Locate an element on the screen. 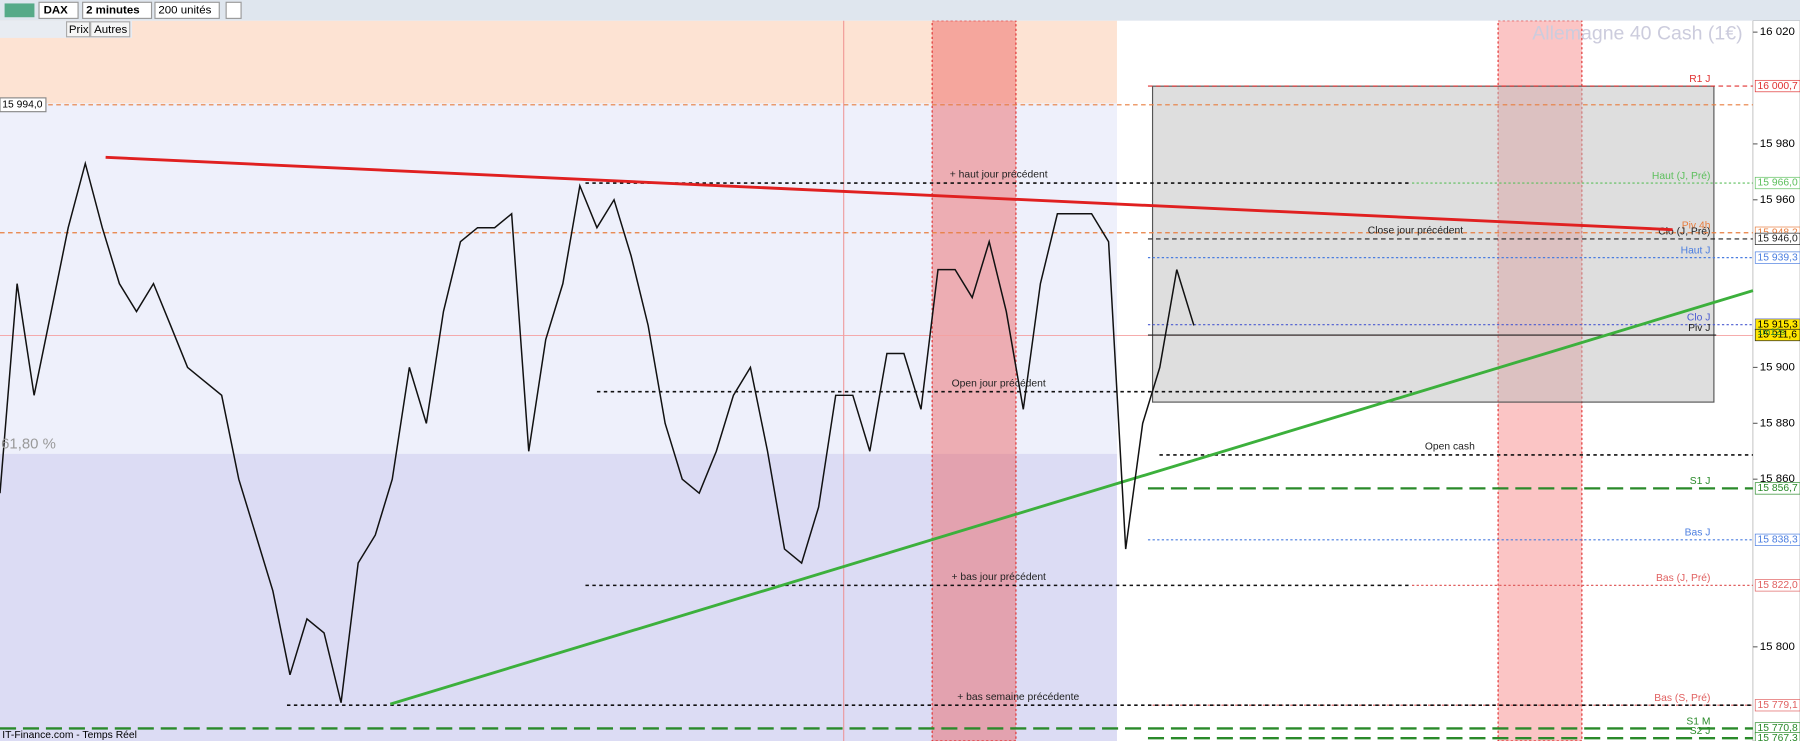  level-label: Haut J is located at coordinates (1696, 250).